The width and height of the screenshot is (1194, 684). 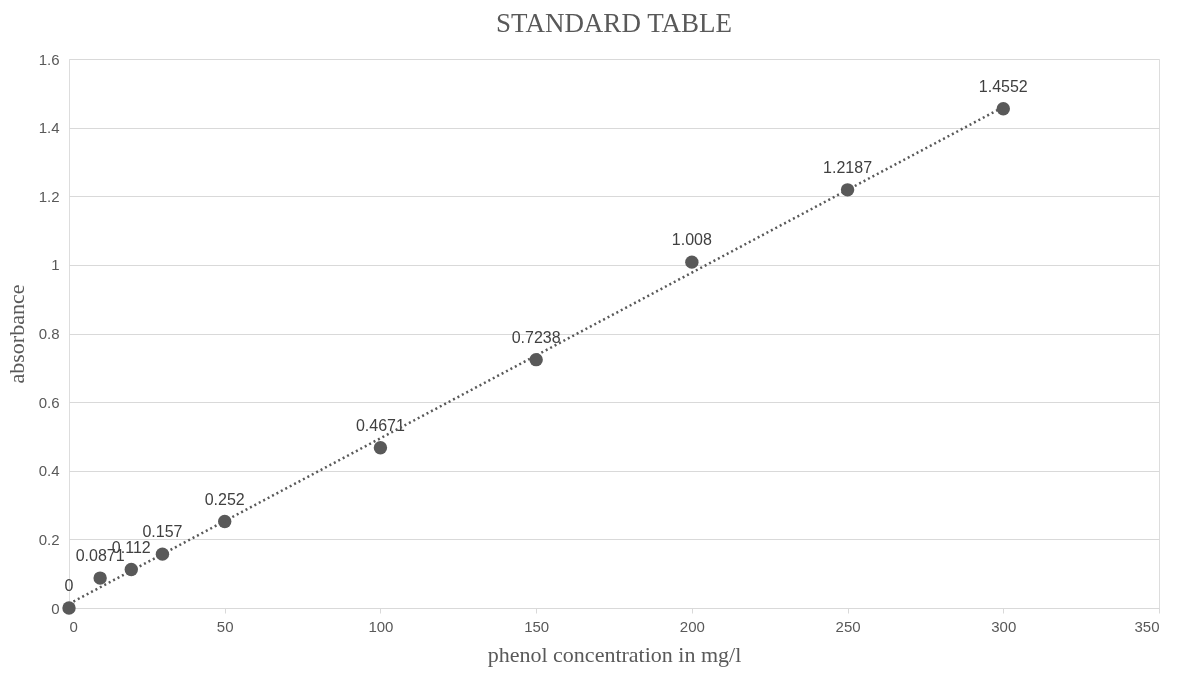 What do you see at coordinates (49, 539) in the screenshot?
I see `y-tick-label: 0.2` at bounding box center [49, 539].